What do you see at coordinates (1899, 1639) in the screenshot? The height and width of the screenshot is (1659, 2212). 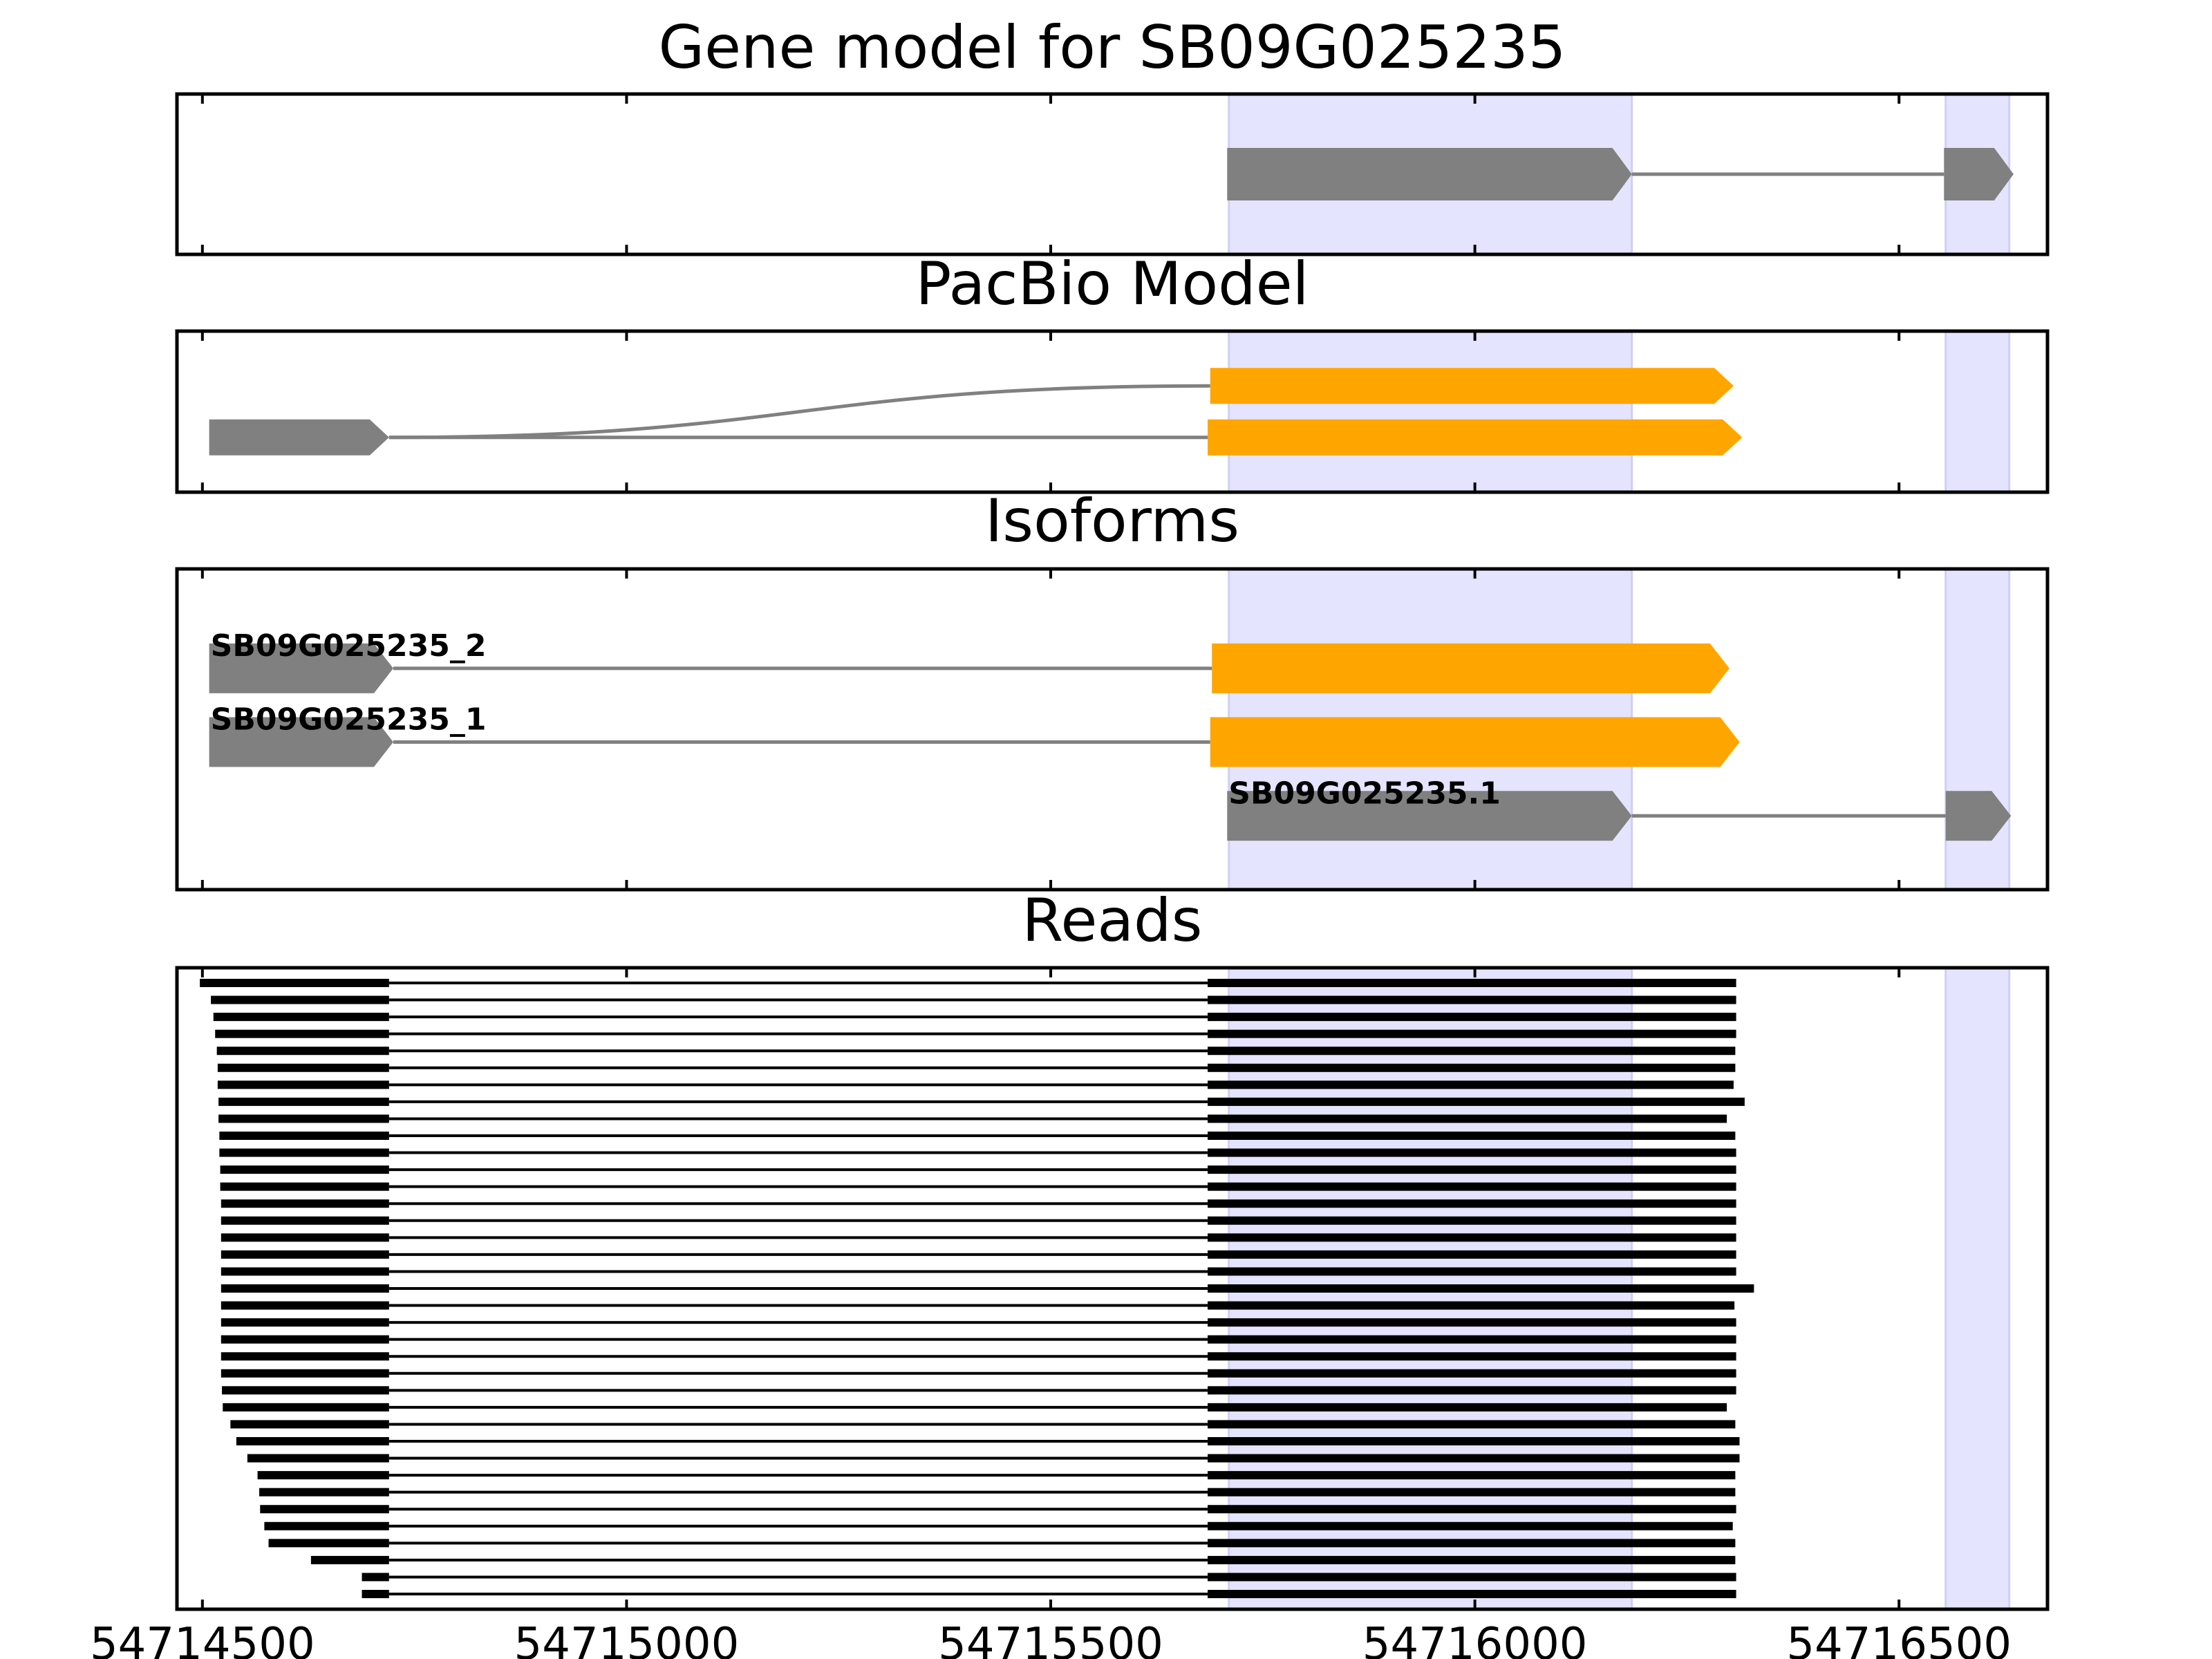 I see `x-tick-label: 54716500` at bounding box center [1899, 1639].